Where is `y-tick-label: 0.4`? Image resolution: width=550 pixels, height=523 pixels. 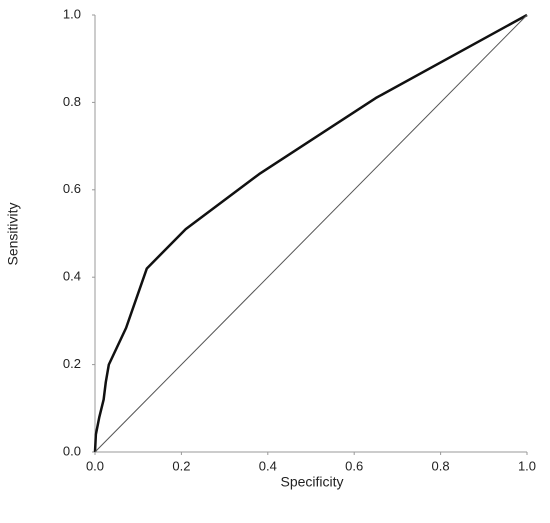
y-tick-label: 0.4 is located at coordinates (72, 276).